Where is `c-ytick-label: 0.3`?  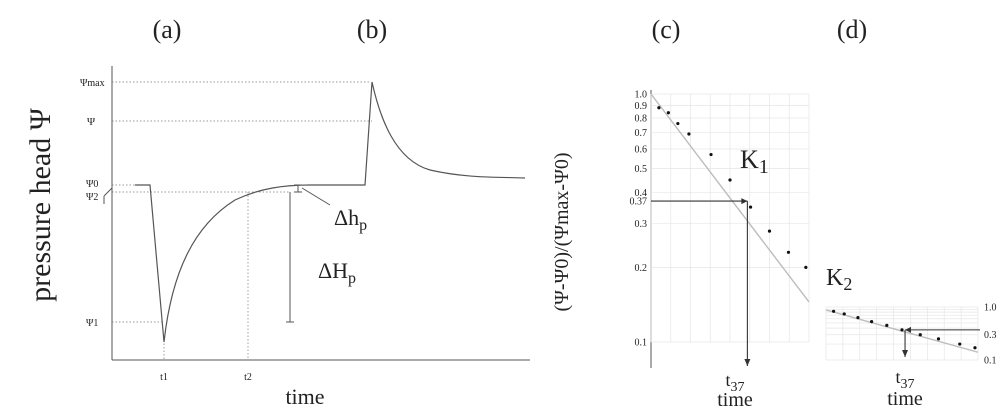
c-ytick-label: 0.3 is located at coordinates (641, 224).